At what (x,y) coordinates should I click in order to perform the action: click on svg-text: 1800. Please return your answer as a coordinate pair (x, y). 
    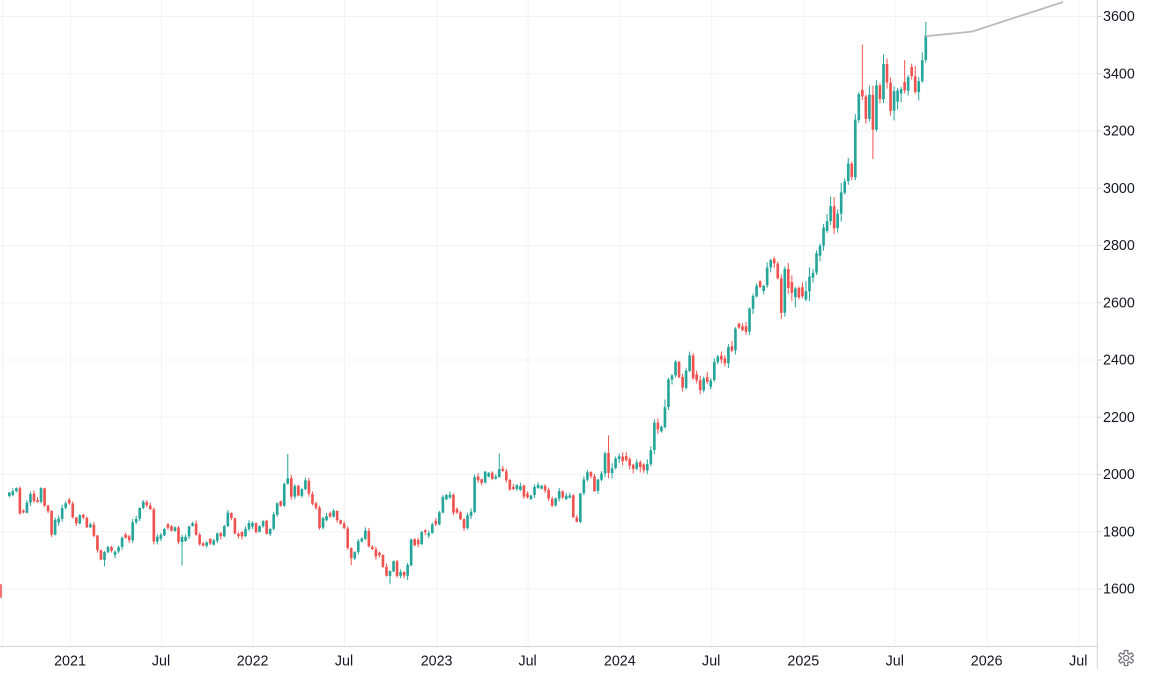
    Looking at the image, I should click on (1119, 532).